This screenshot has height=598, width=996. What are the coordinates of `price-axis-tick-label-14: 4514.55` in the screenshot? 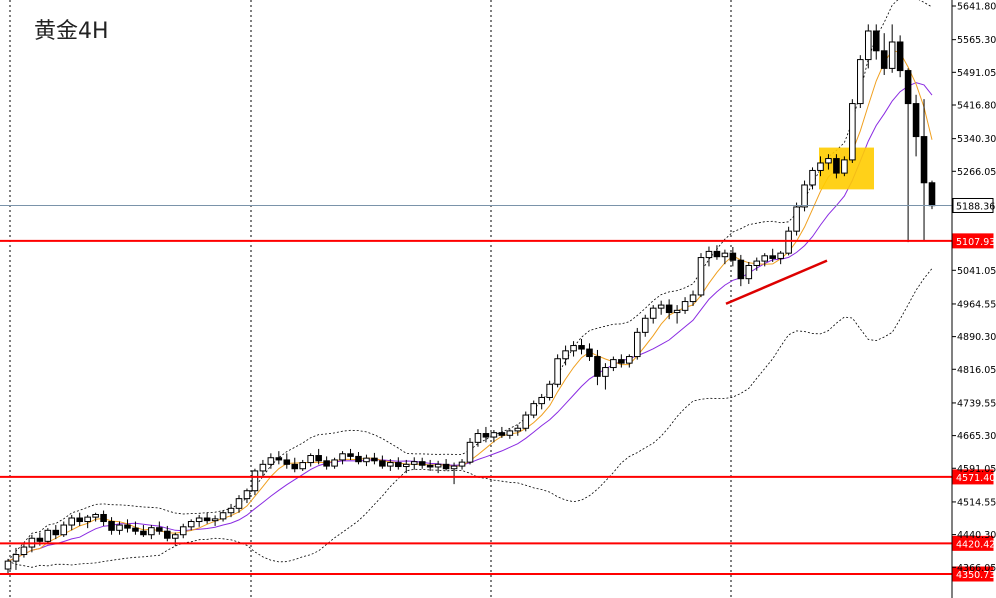 It's located at (976, 502).